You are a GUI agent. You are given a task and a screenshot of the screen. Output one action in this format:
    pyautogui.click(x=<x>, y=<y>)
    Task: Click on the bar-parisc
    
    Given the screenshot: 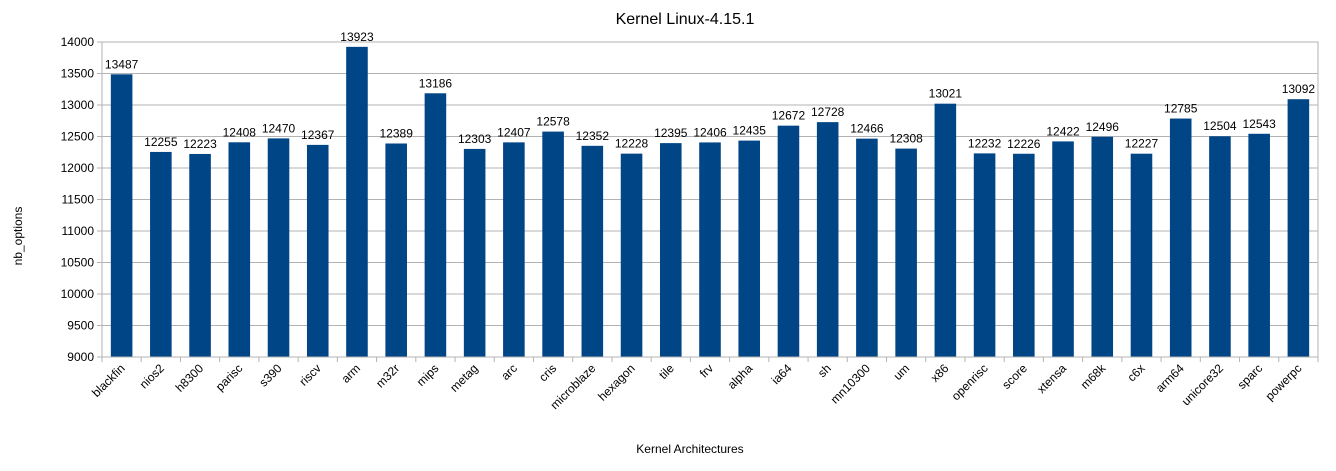 What is the action you would take?
    pyautogui.click(x=239, y=249)
    